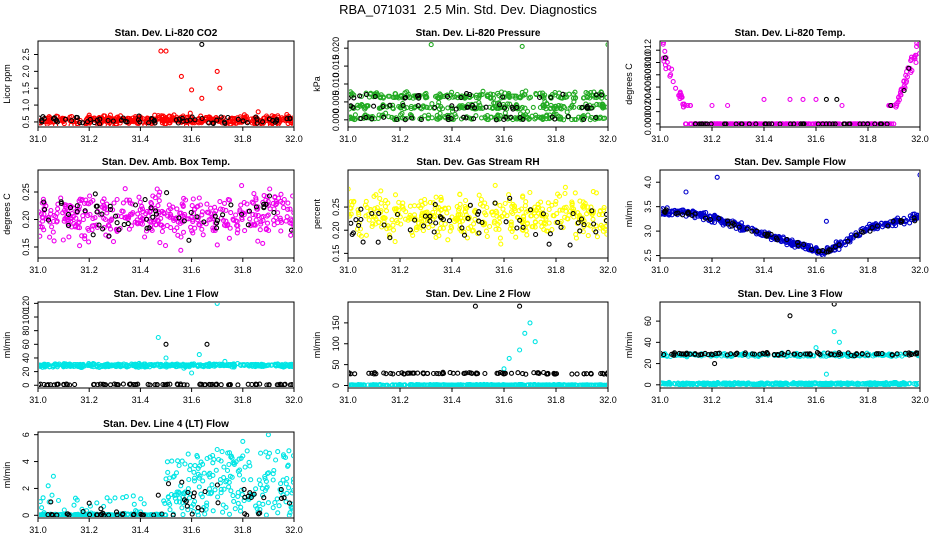 The height and width of the screenshot is (540, 936). What do you see at coordinates (478, 345) in the screenshot?
I see `p8-frame` at bounding box center [478, 345].